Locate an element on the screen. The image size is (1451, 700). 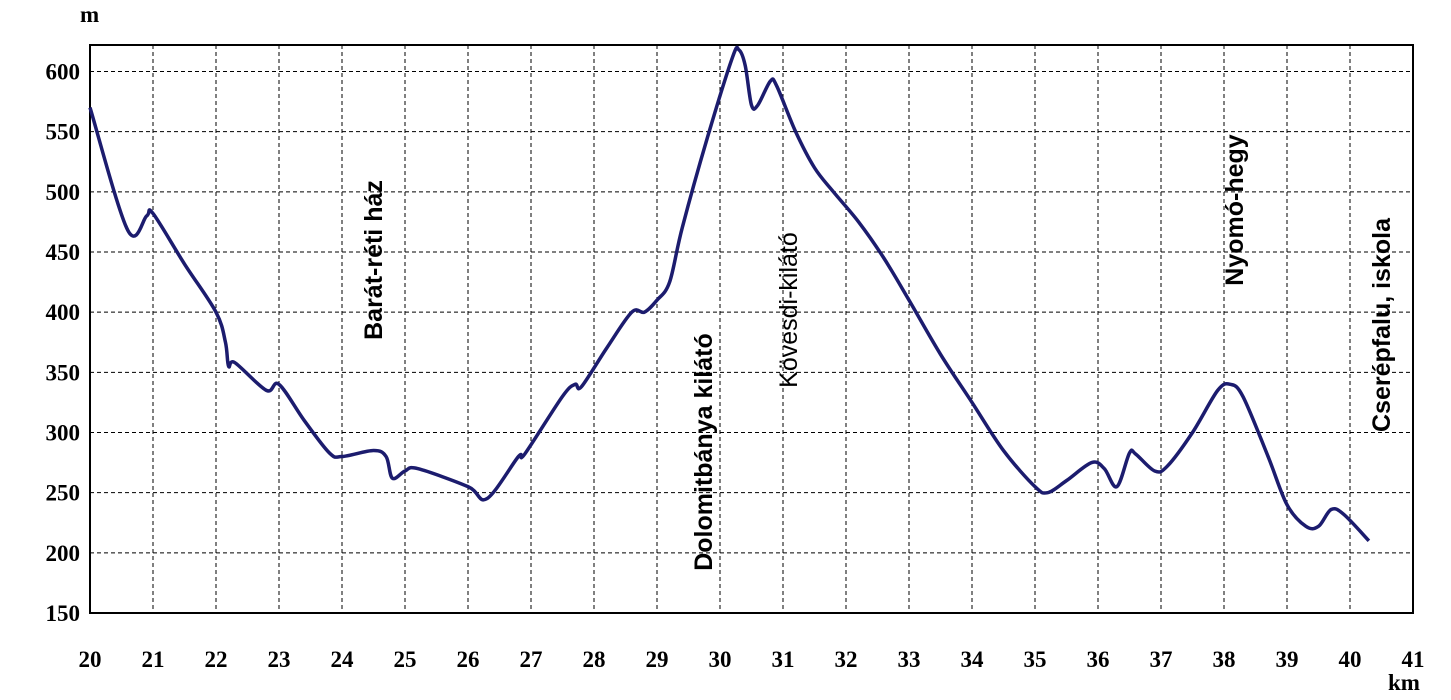
y-tick-label: 200 is located at coordinates (63, 553).